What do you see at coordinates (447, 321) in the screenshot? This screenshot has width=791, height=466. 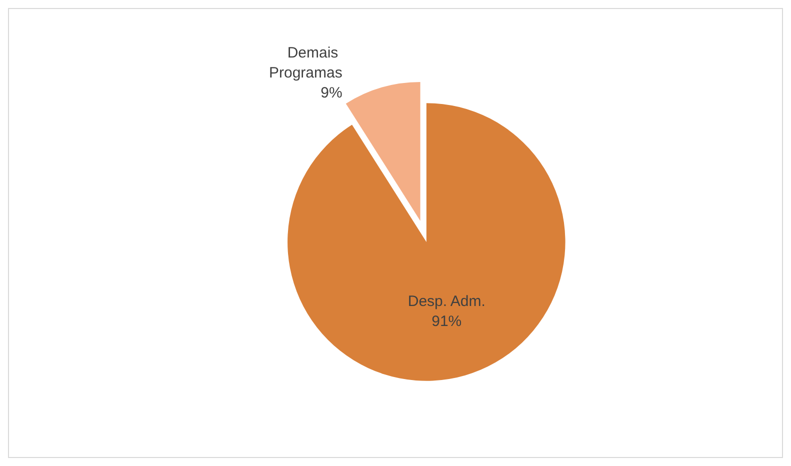 I see `data-label: 91%` at bounding box center [447, 321].